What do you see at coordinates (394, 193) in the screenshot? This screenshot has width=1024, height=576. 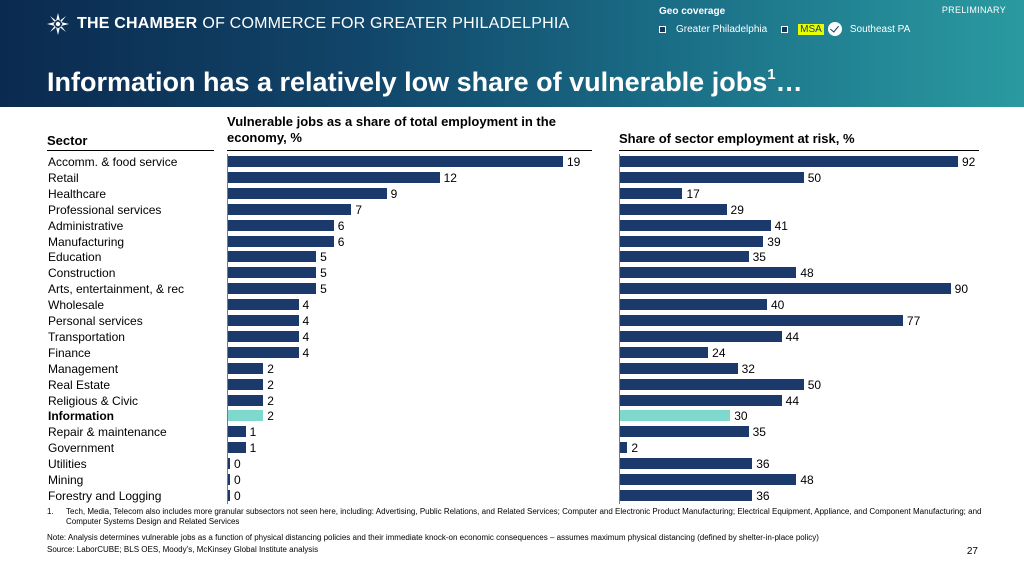 I see `value-label: 9` at bounding box center [394, 193].